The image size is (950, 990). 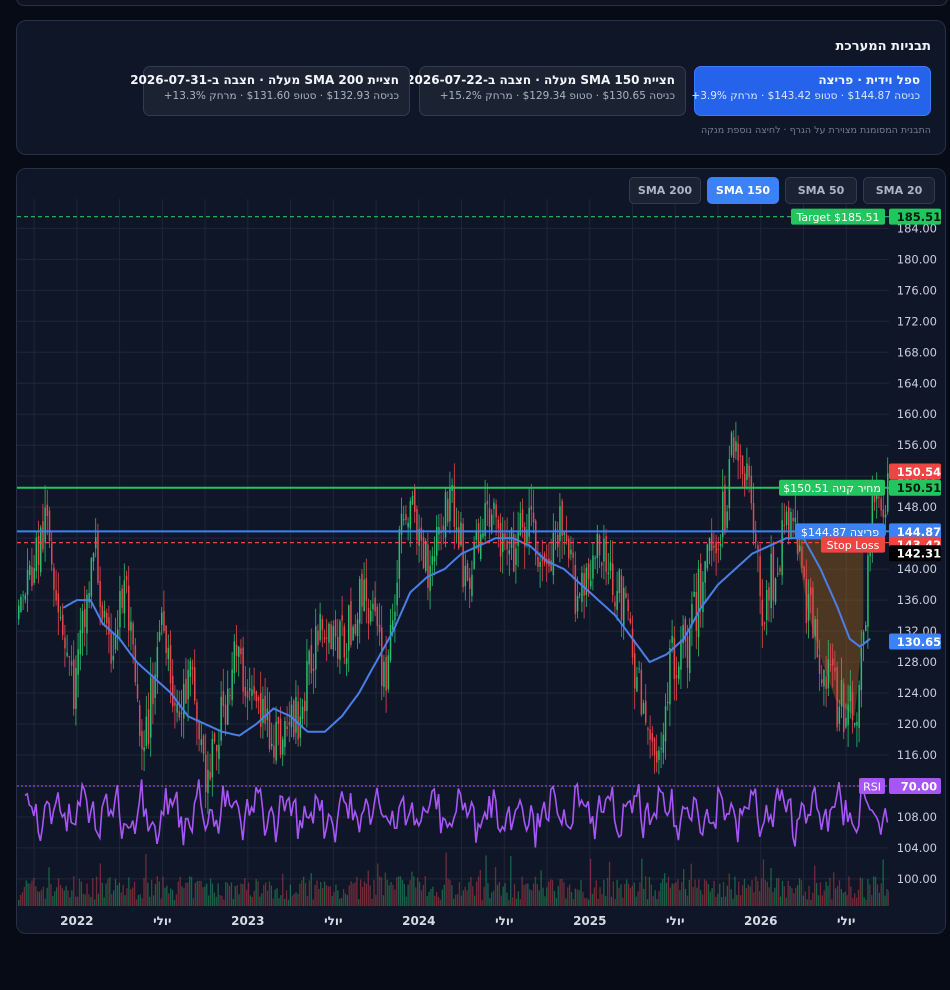 What do you see at coordinates (418, 921) in the screenshot?
I see `x-tick-label: 2024` at bounding box center [418, 921].